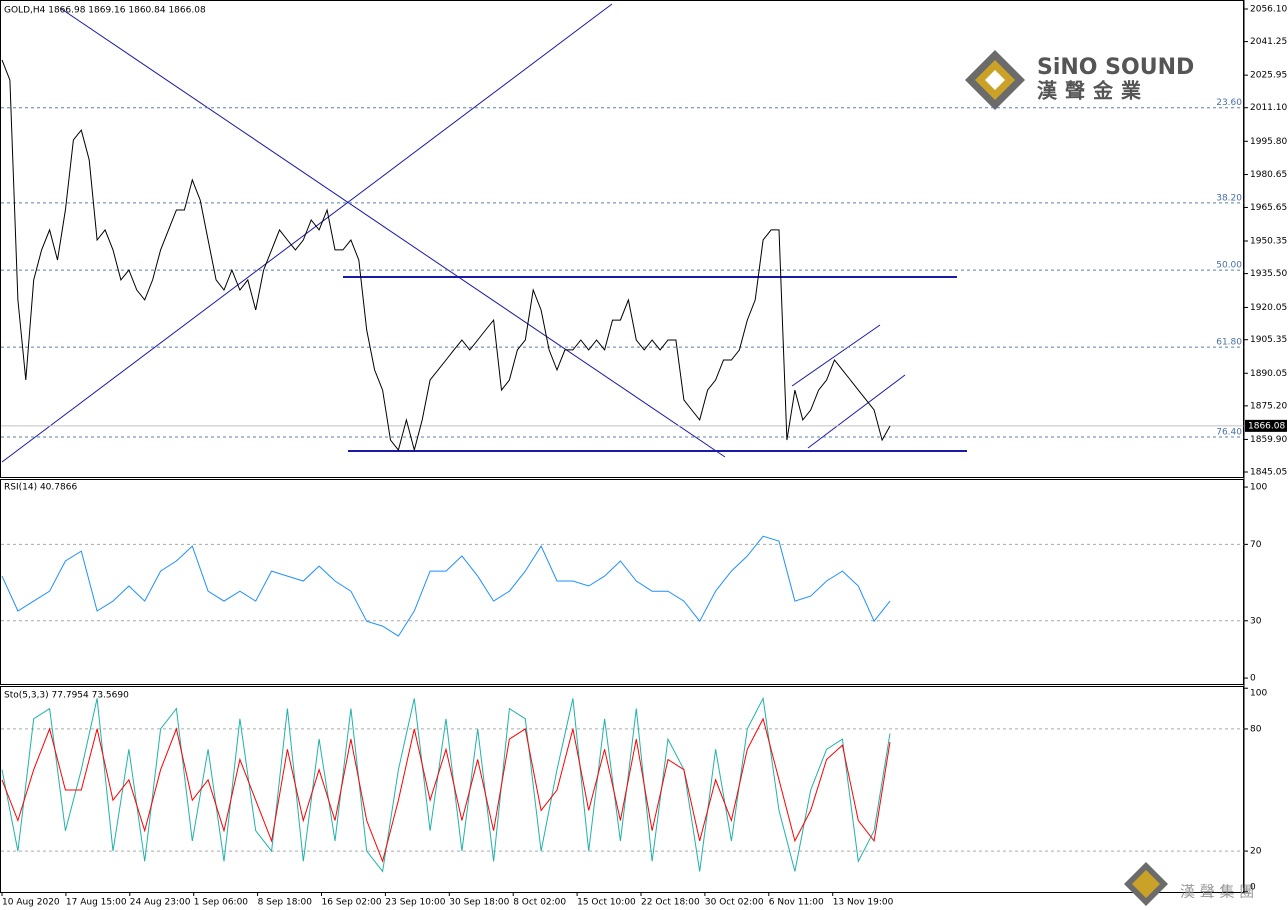 The height and width of the screenshot is (910, 1288). What do you see at coordinates (479, 903) in the screenshot?
I see `x-tick-label: 30 Sep 18:00` at bounding box center [479, 903].